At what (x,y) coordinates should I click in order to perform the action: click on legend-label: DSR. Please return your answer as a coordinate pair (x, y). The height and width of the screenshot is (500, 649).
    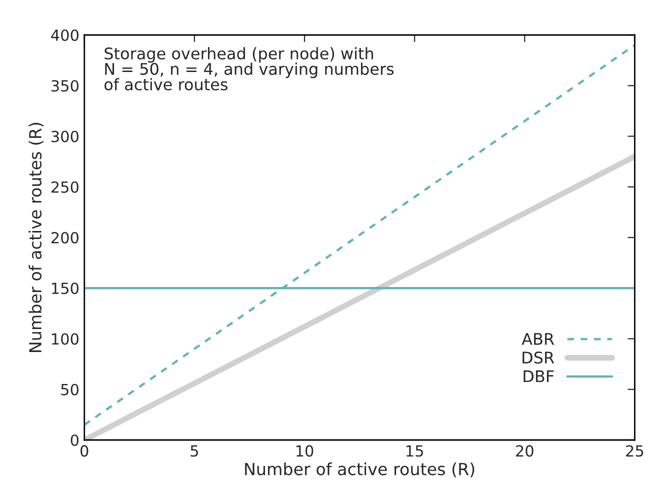
    Looking at the image, I should click on (538, 358).